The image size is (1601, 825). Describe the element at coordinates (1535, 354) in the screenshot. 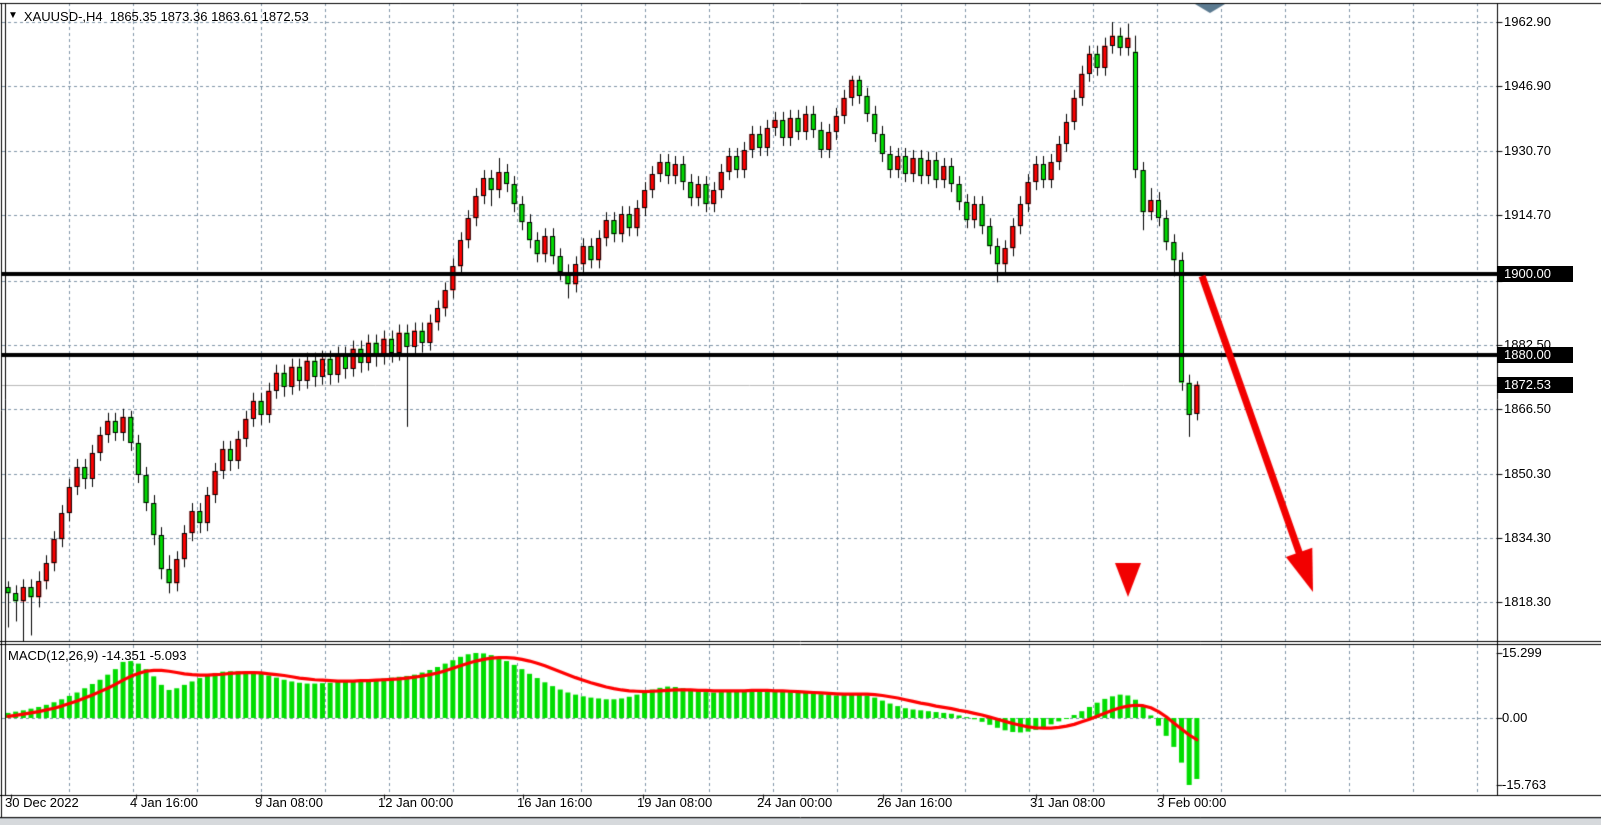

I see `level-price-tag: 1880.00` at that location.